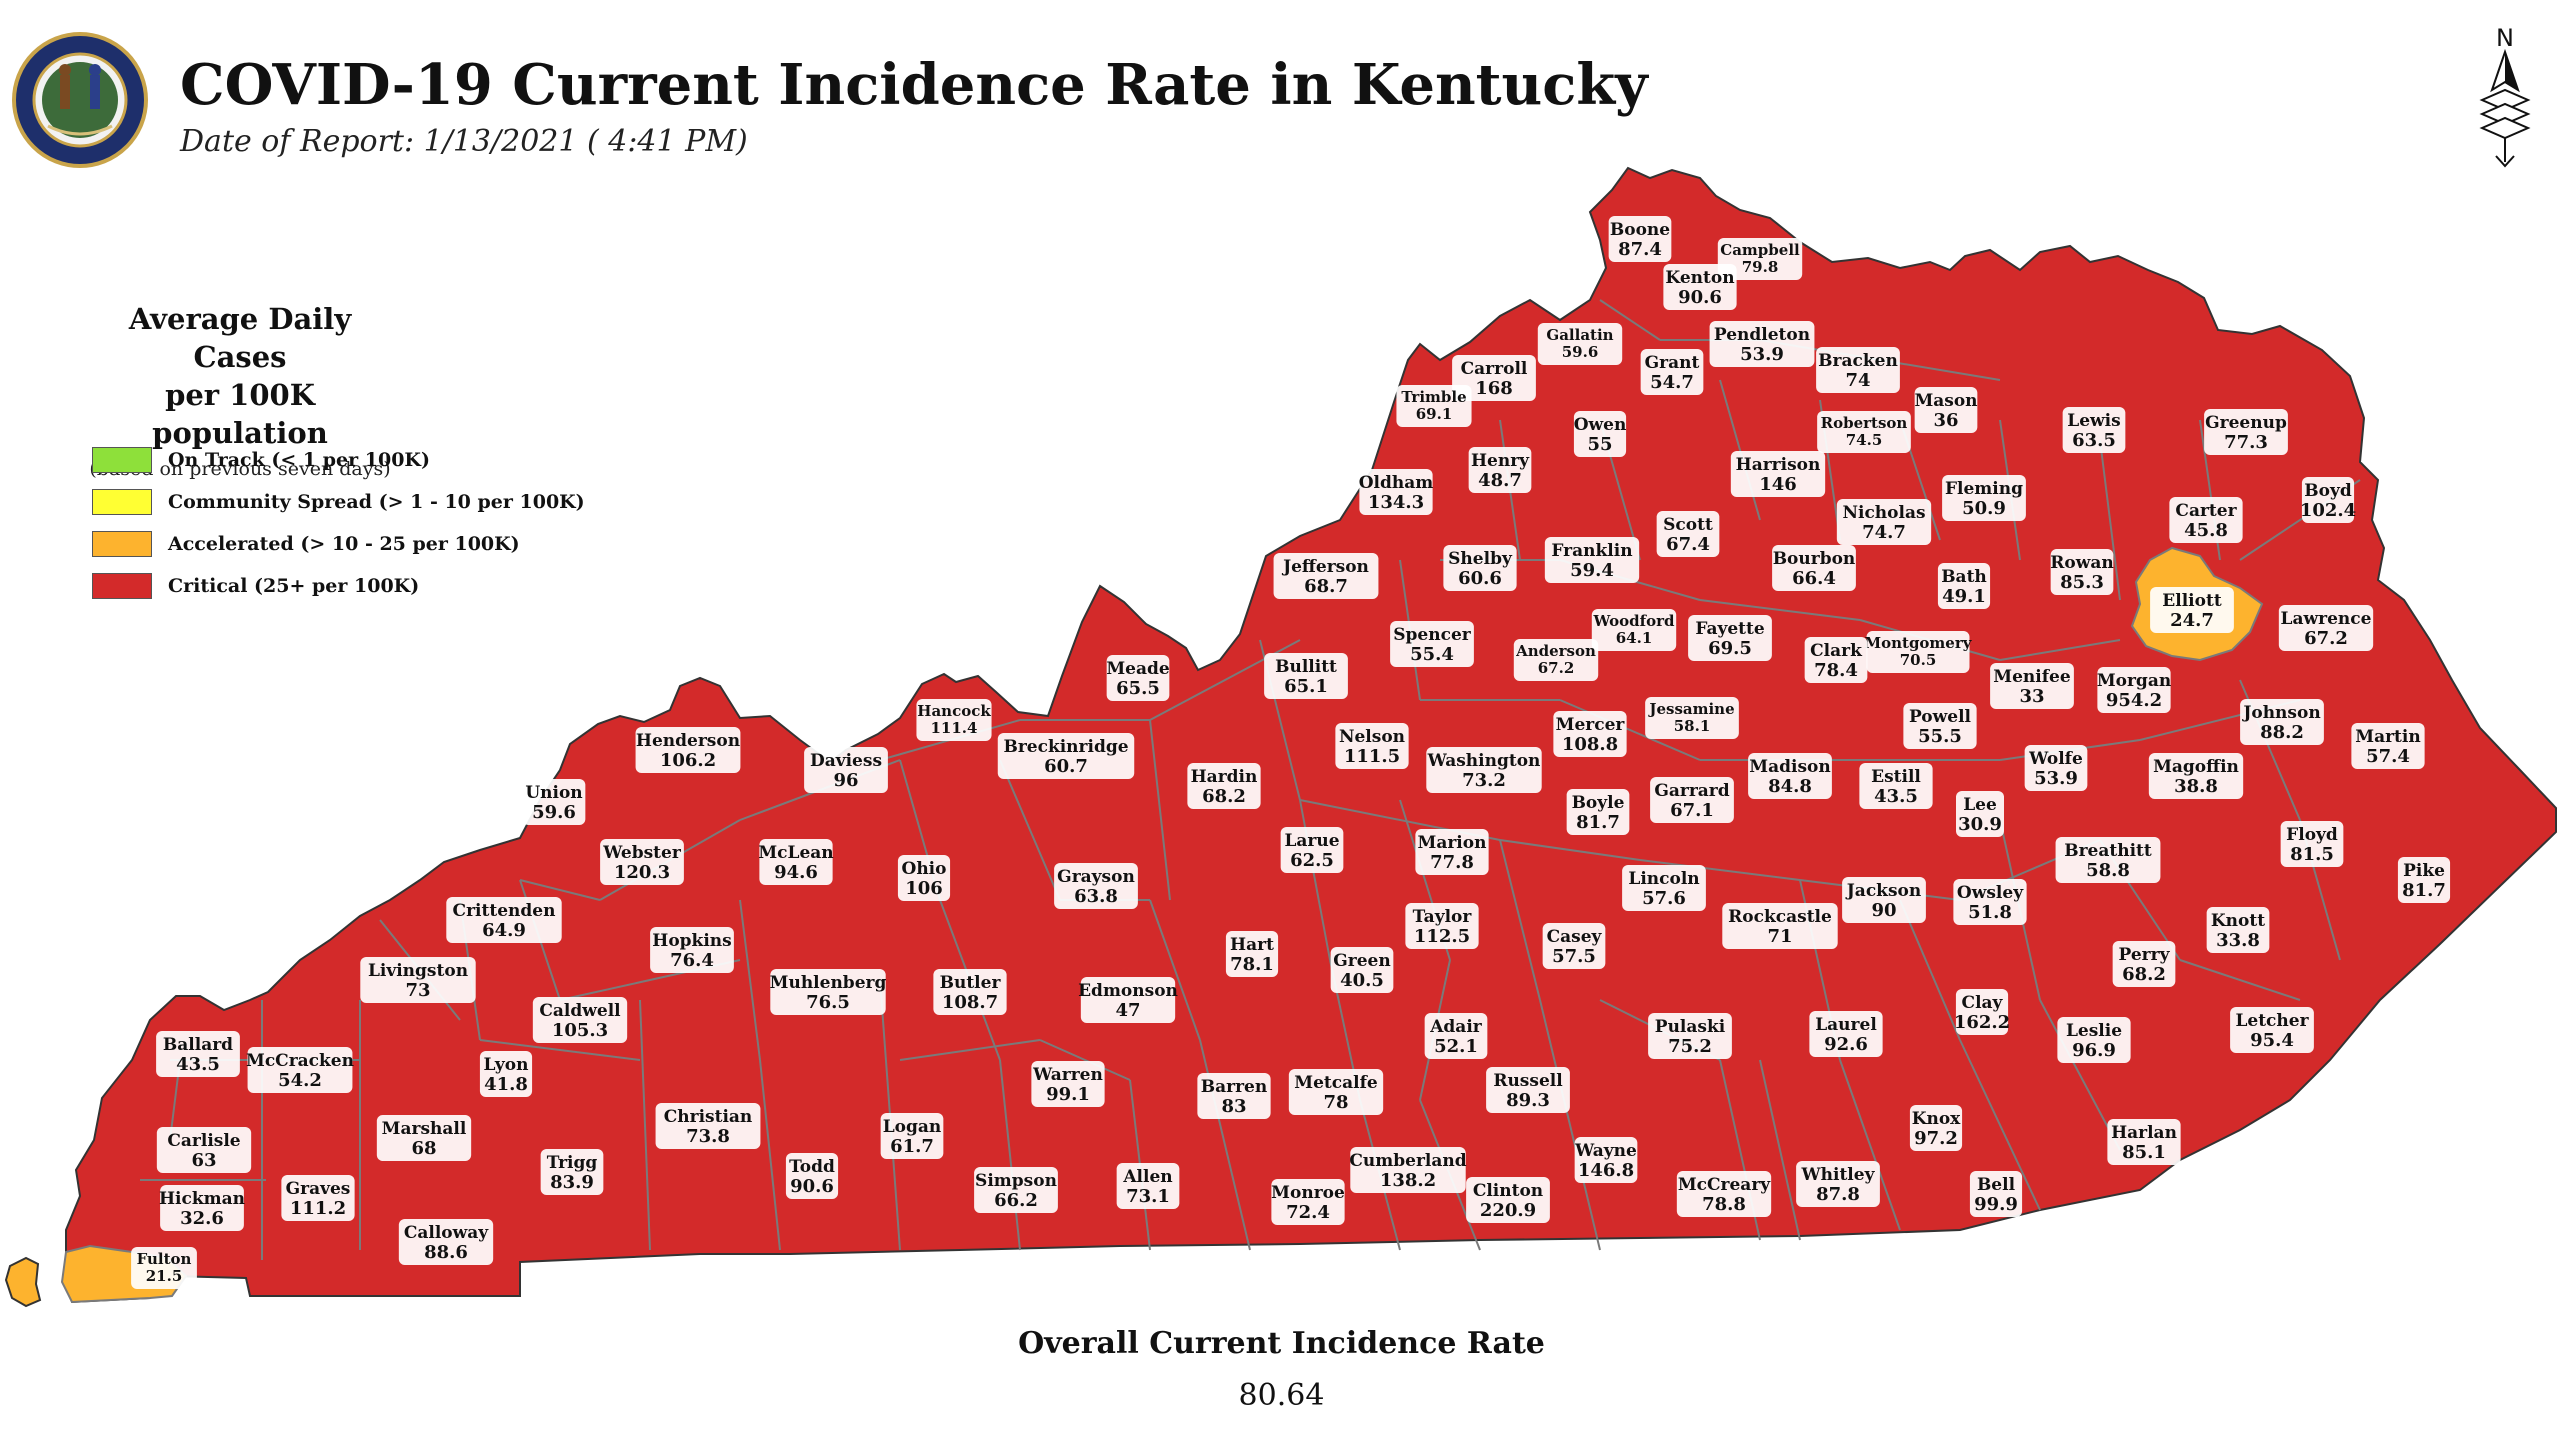 The height and width of the screenshot is (1442, 2563). I want to click on legend-item-accelerated: Accelerated (> 10 - 25 per 100K), so click(306, 544).